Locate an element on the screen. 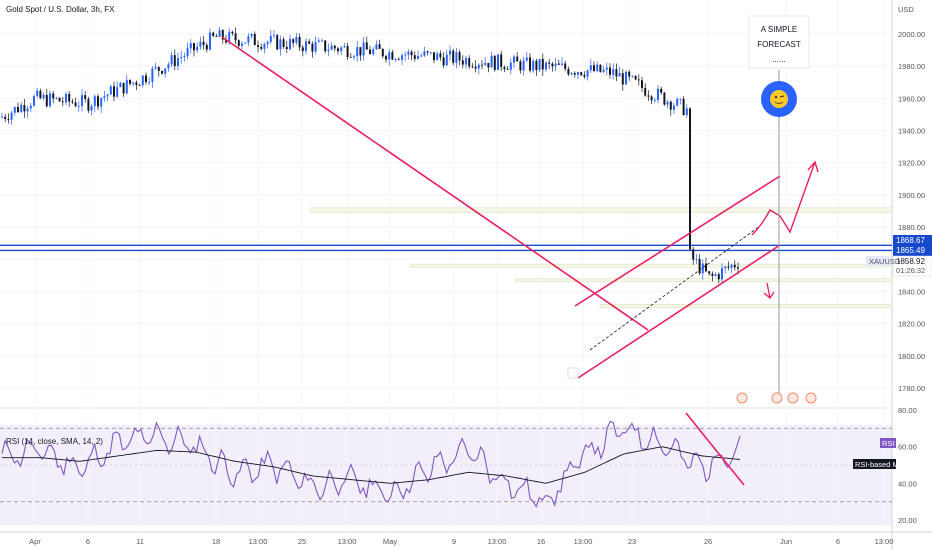 The image size is (932, 550). price-tick-label: 1920.00 is located at coordinates (911, 163).